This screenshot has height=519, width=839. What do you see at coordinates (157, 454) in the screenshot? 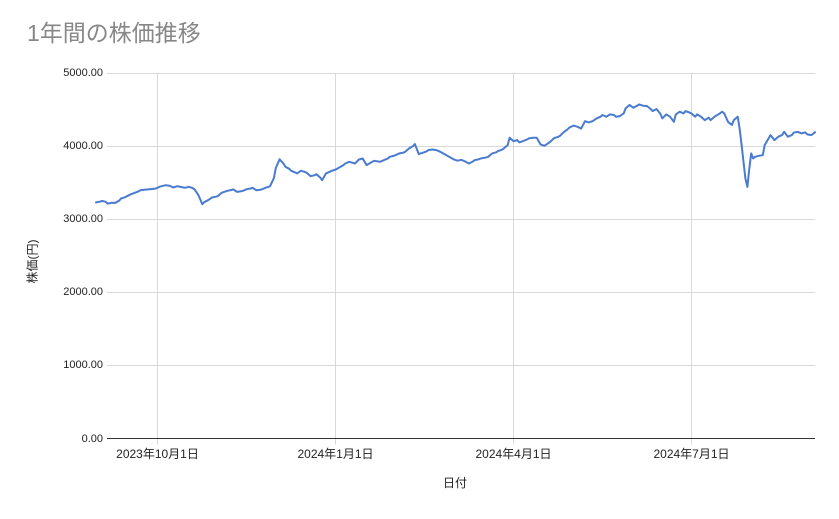
I see `x-tick-label: 2023年10月1日` at bounding box center [157, 454].